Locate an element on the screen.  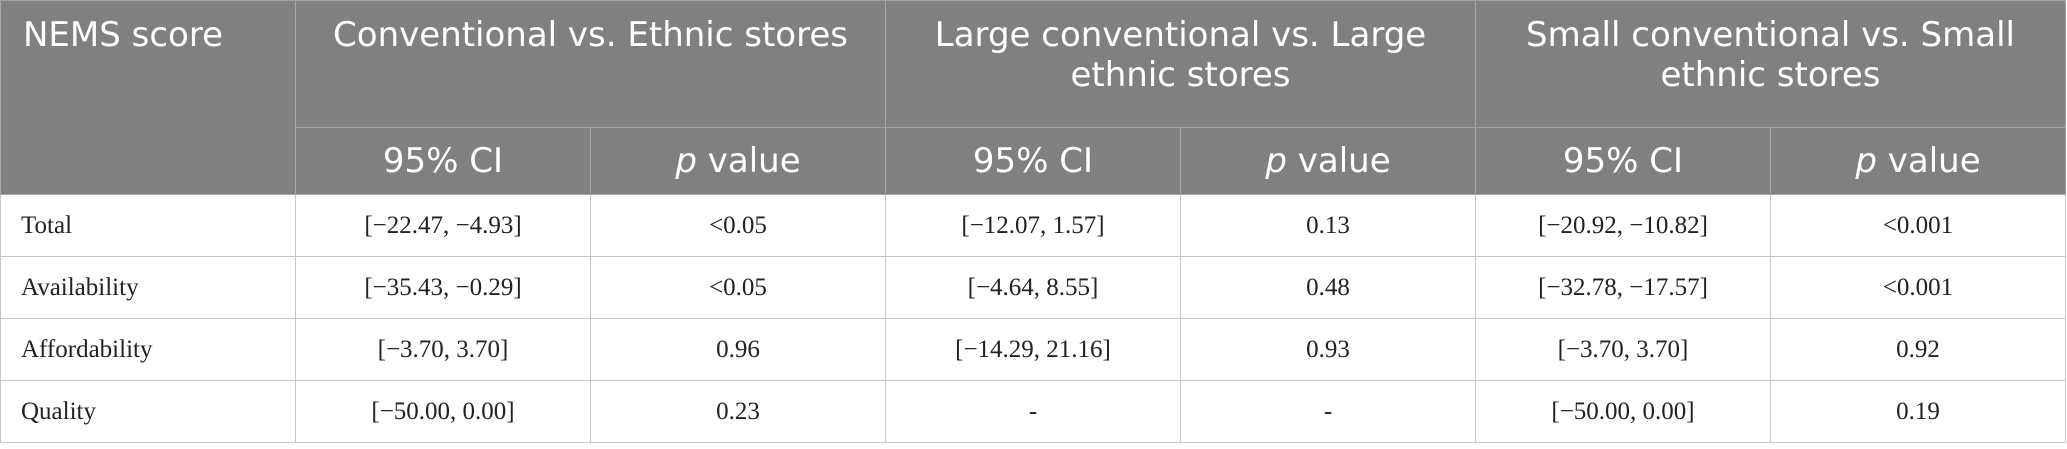
row-header: Total is located at coordinates (148, 225).